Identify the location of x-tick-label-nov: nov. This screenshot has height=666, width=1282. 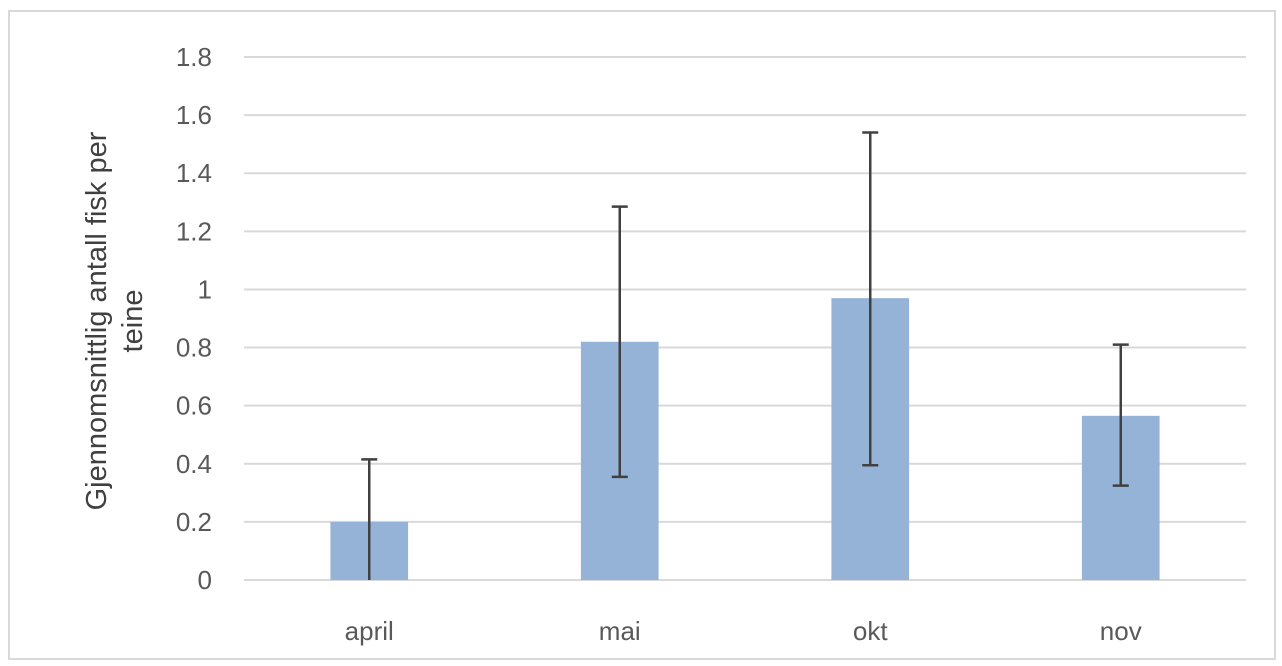
(1121, 631).